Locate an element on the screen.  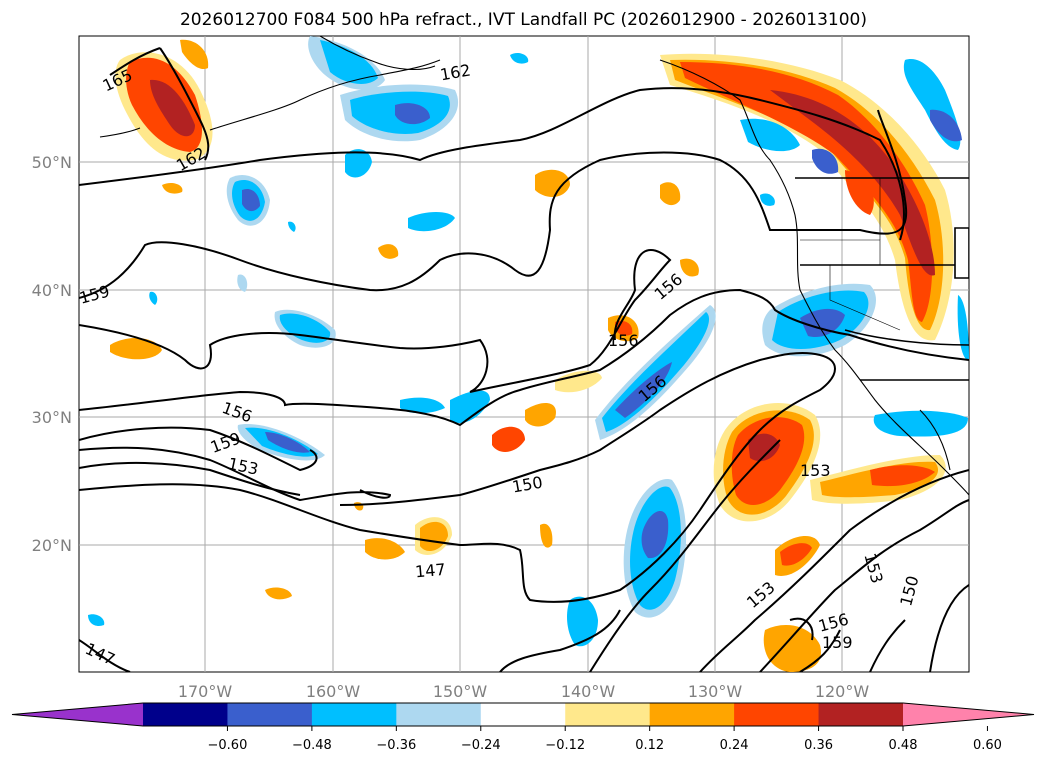
longitude-labels: 170°W 160°W 150°W 140°W 130°W 120°W is located at coordinates (524, 691).